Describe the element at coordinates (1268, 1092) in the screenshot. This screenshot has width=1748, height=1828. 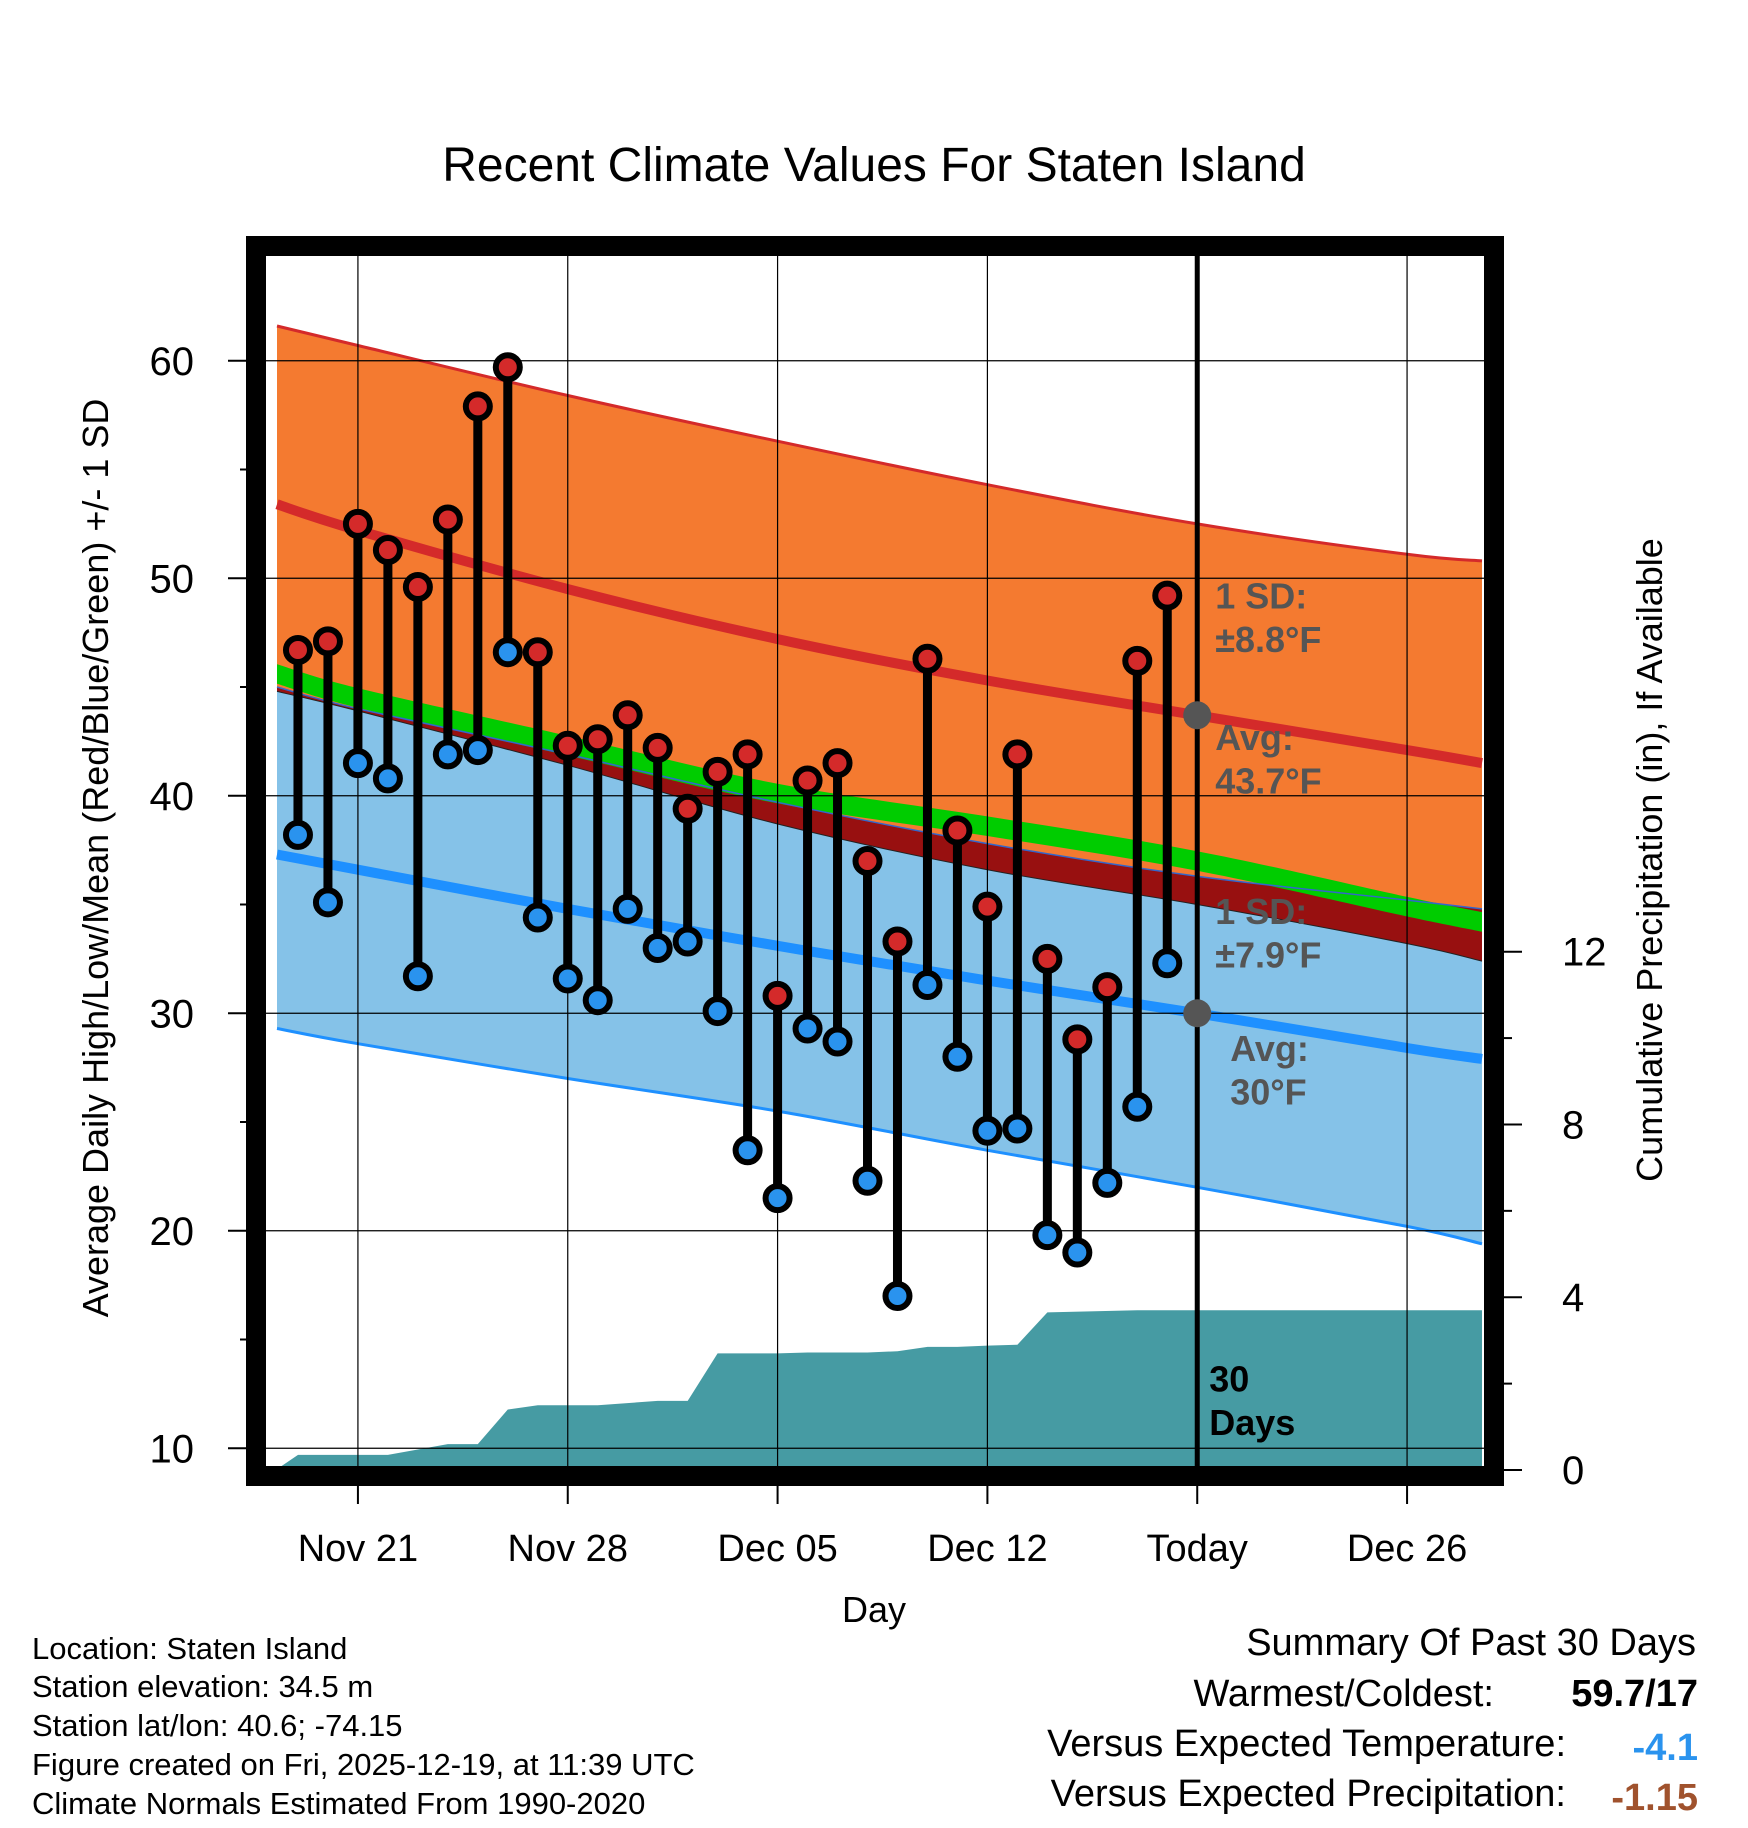
I see `annotation-3-line2: 30°F` at that location.